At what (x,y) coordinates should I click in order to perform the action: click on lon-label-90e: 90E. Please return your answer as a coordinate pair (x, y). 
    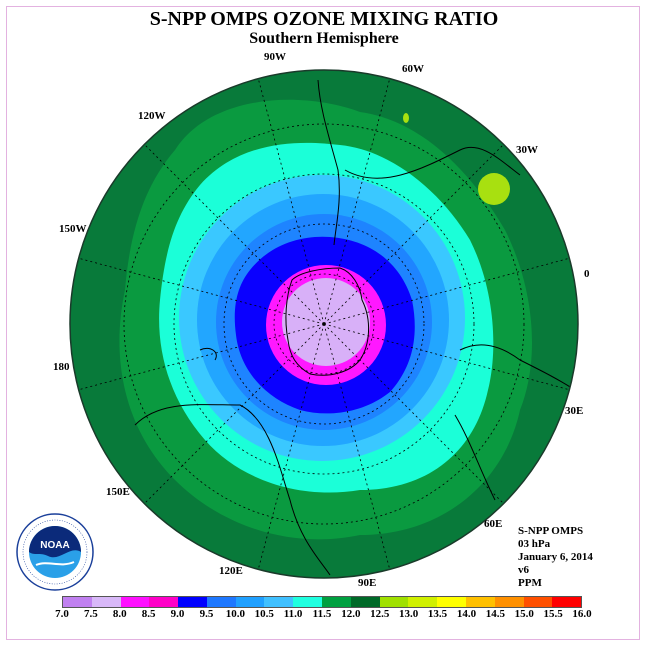
    Looking at the image, I should click on (367, 583).